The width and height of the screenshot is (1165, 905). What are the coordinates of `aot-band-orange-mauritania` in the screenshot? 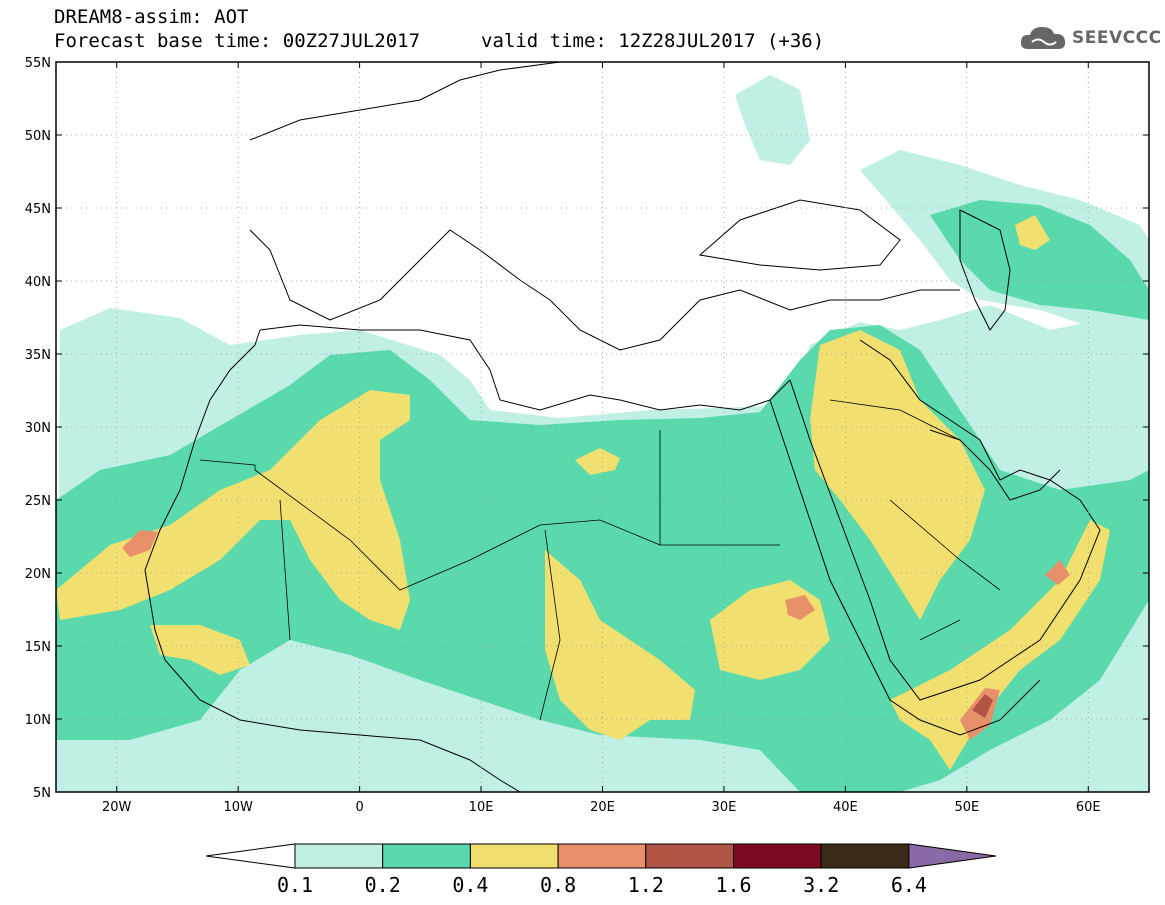 It's located at (140, 543).